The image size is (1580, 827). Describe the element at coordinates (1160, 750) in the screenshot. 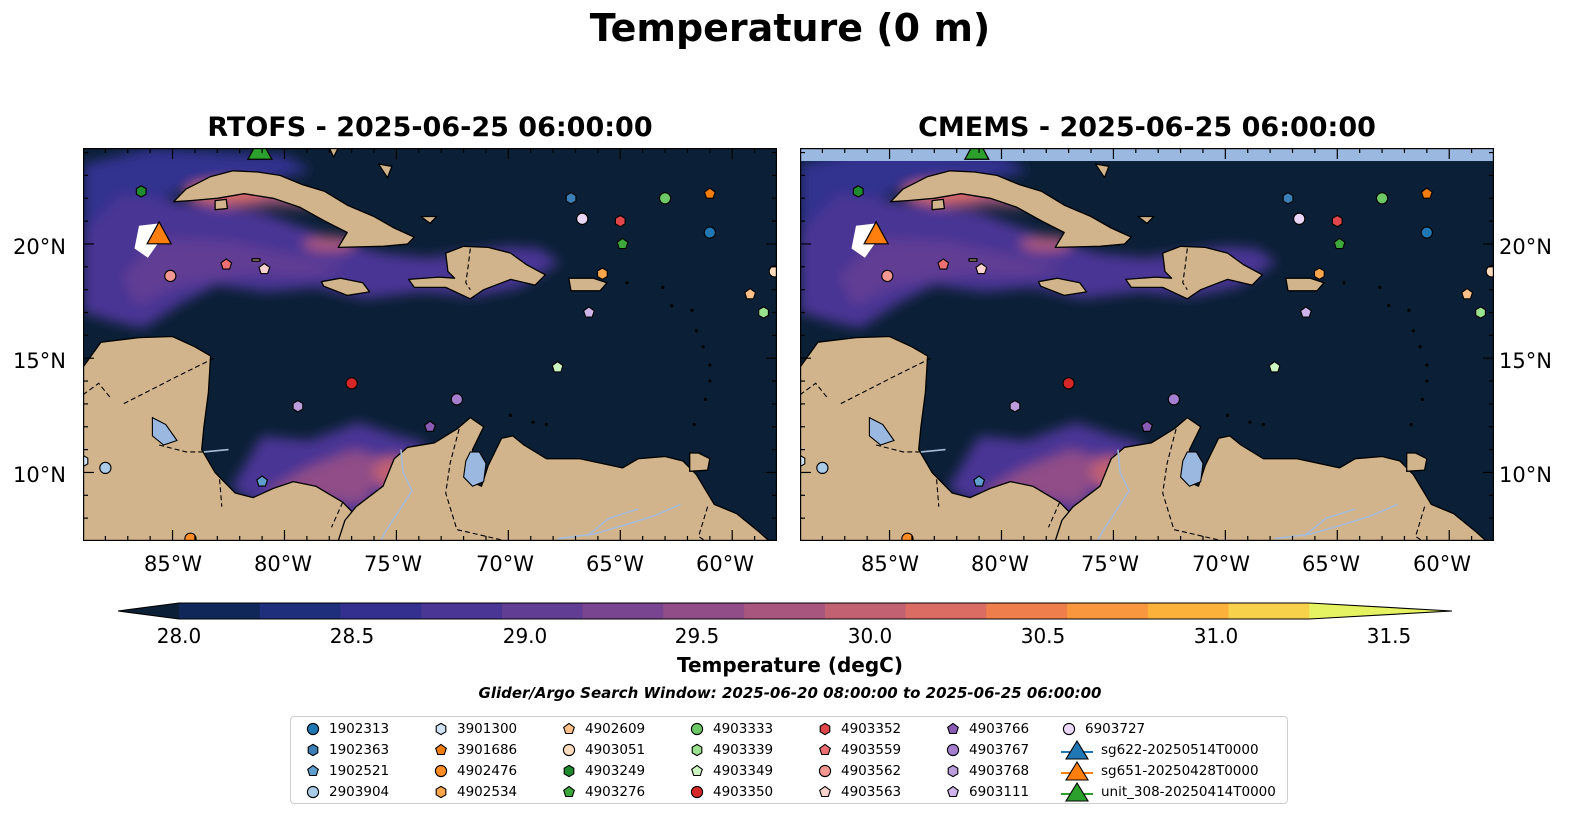

I see `legend-entry: sg622-20250514T0000` at that location.